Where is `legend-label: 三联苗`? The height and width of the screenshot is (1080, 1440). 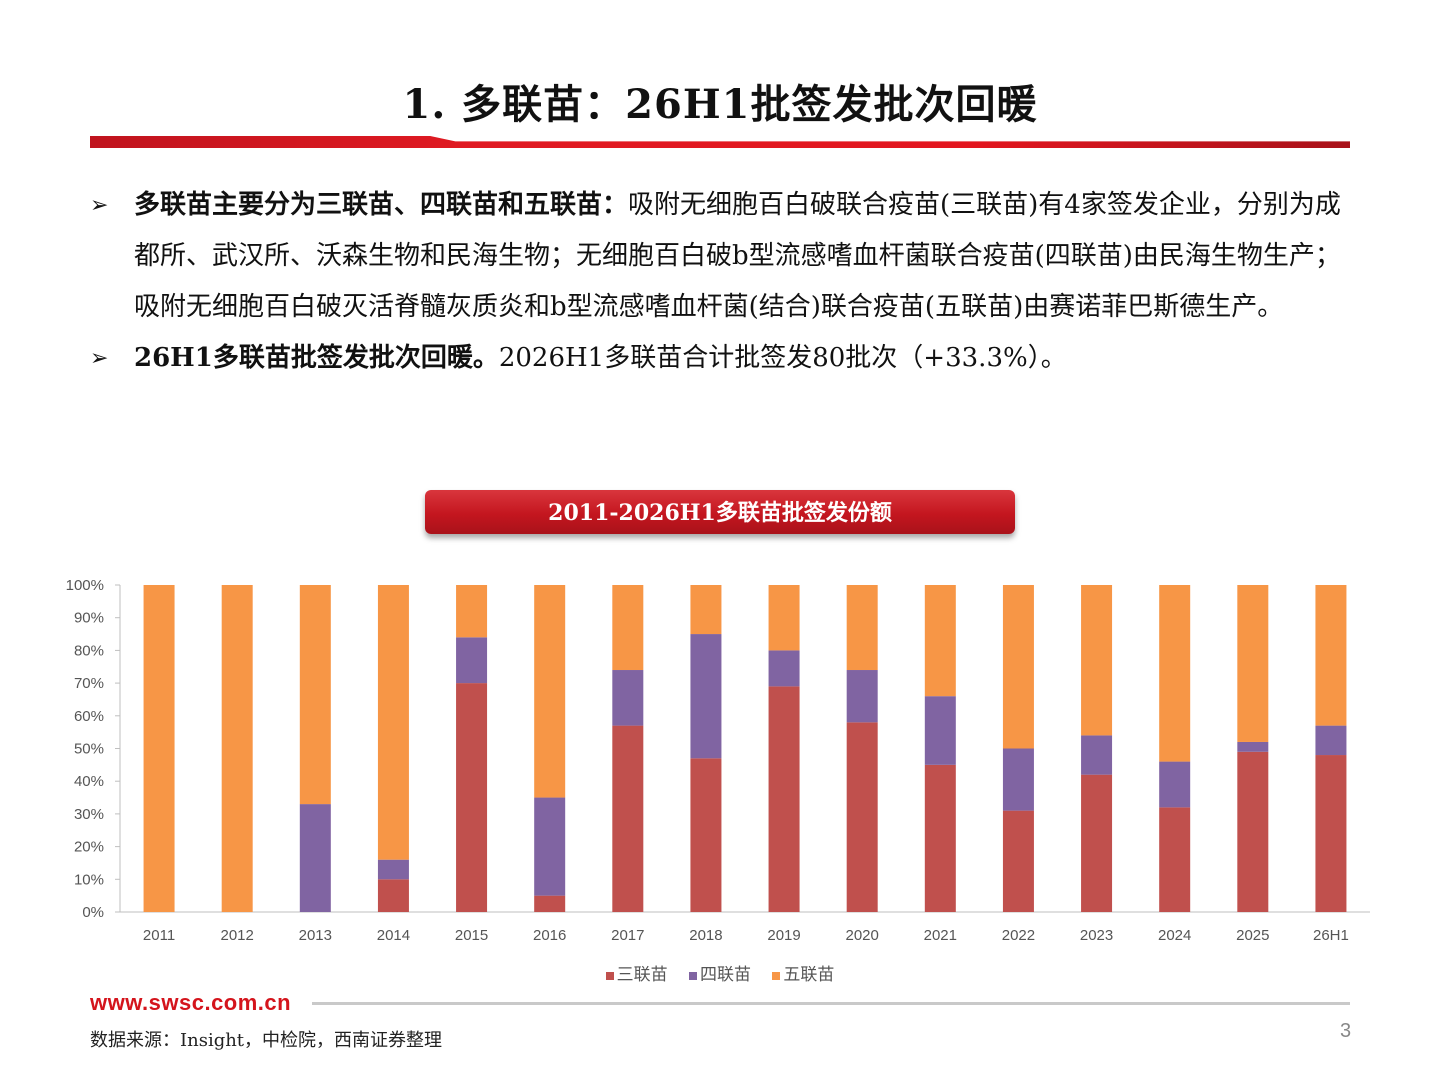
legend-label: 三联苗 is located at coordinates (642, 975).